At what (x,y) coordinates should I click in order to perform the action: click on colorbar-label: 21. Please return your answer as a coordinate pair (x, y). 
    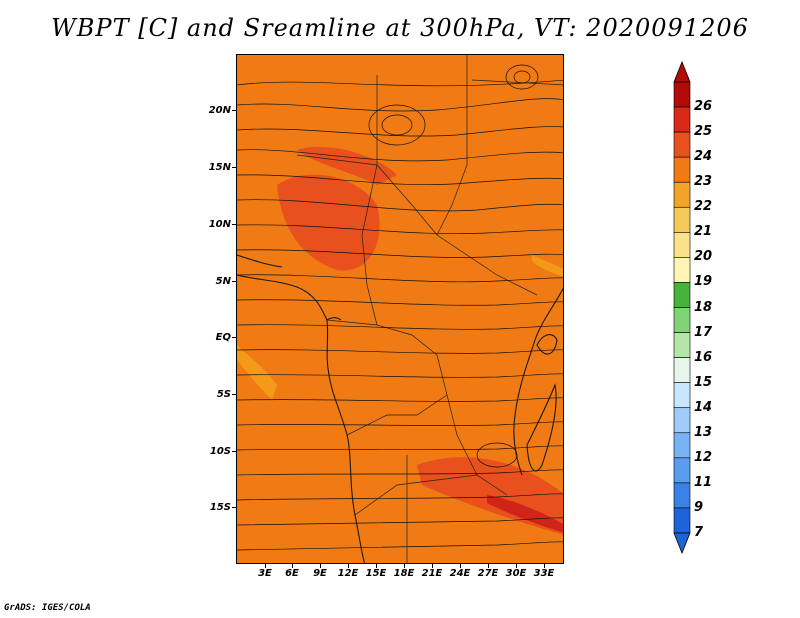
    Looking at the image, I should click on (703, 232).